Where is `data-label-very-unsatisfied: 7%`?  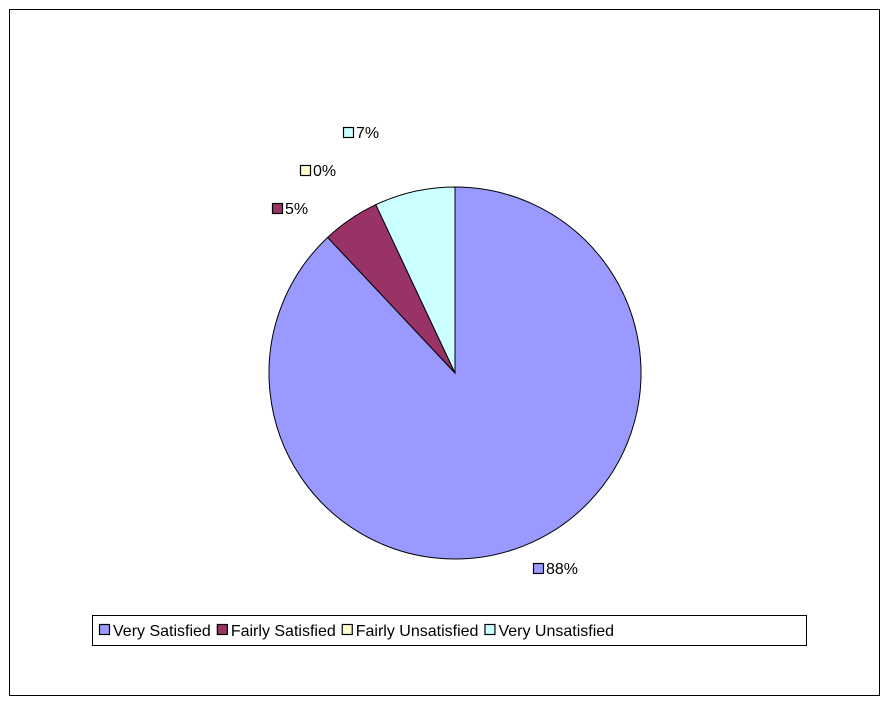 data-label-very-unsatisfied: 7% is located at coordinates (360, 133).